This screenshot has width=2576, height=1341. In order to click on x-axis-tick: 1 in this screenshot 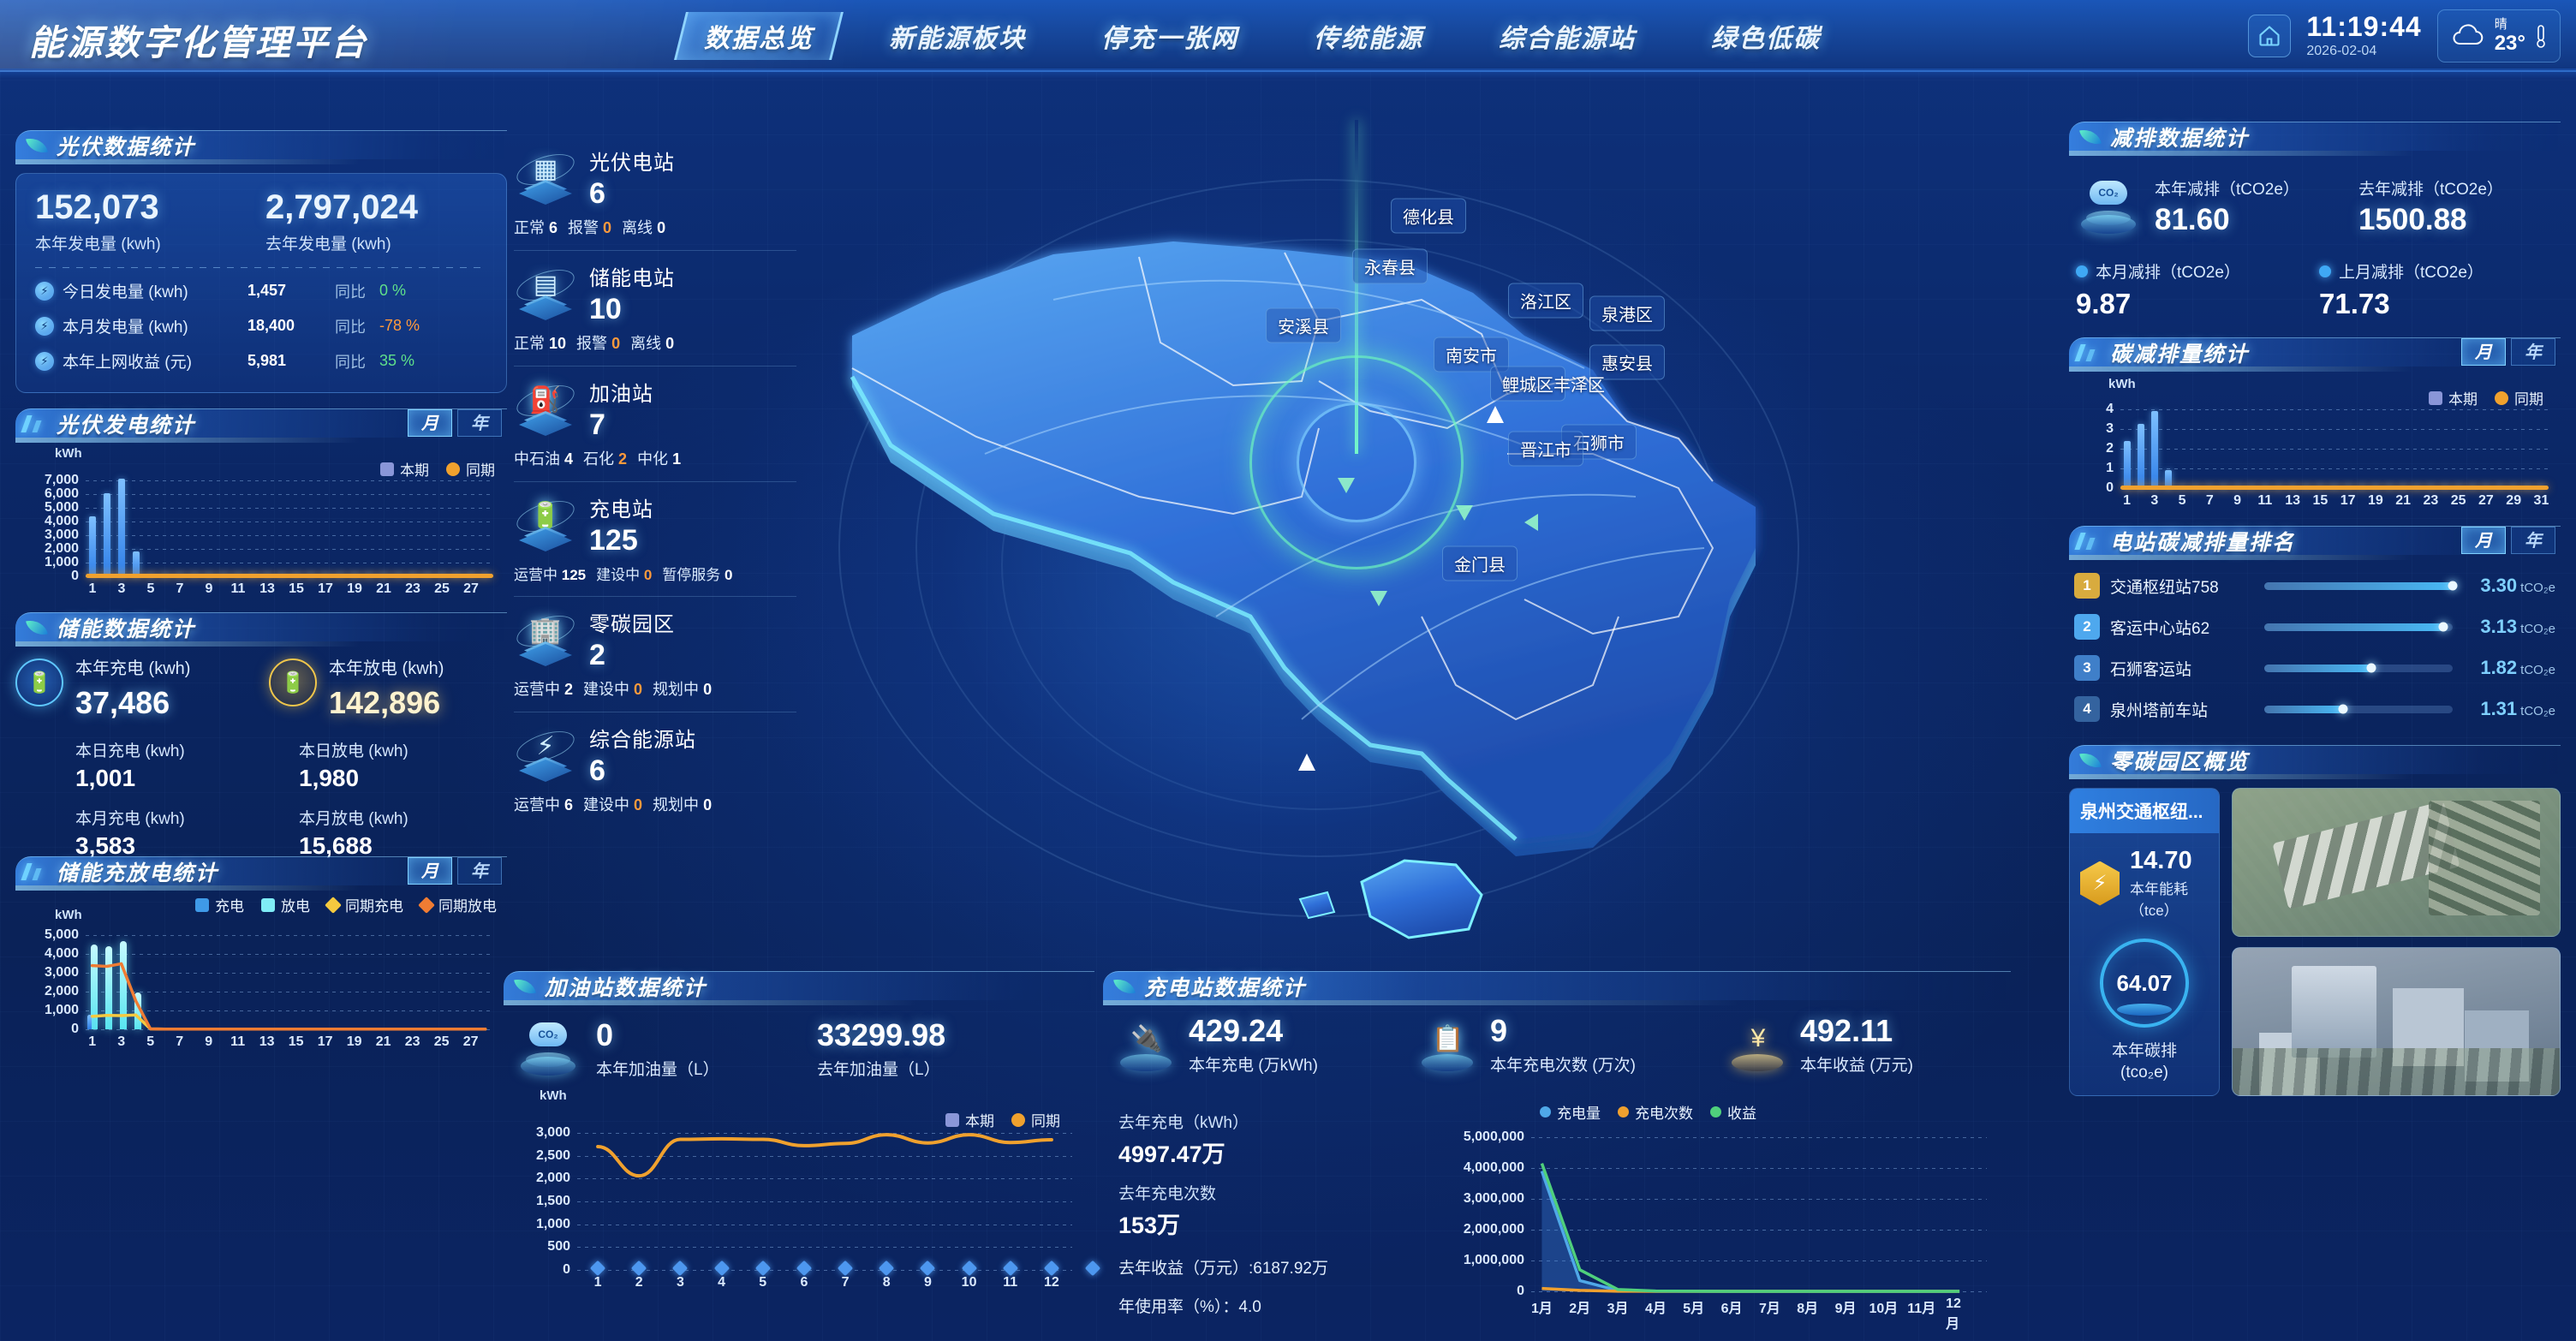, I will do `click(2127, 501)`.